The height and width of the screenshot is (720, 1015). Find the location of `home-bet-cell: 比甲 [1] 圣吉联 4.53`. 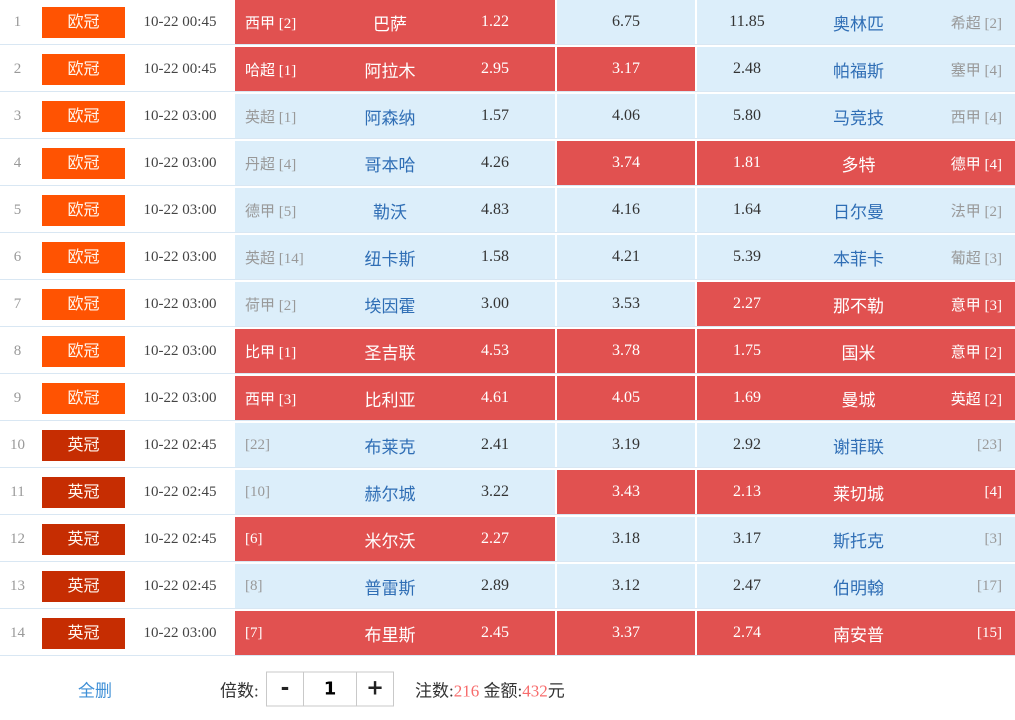

home-bet-cell: 比甲 [1] 圣吉联 4.53 is located at coordinates (395, 351).